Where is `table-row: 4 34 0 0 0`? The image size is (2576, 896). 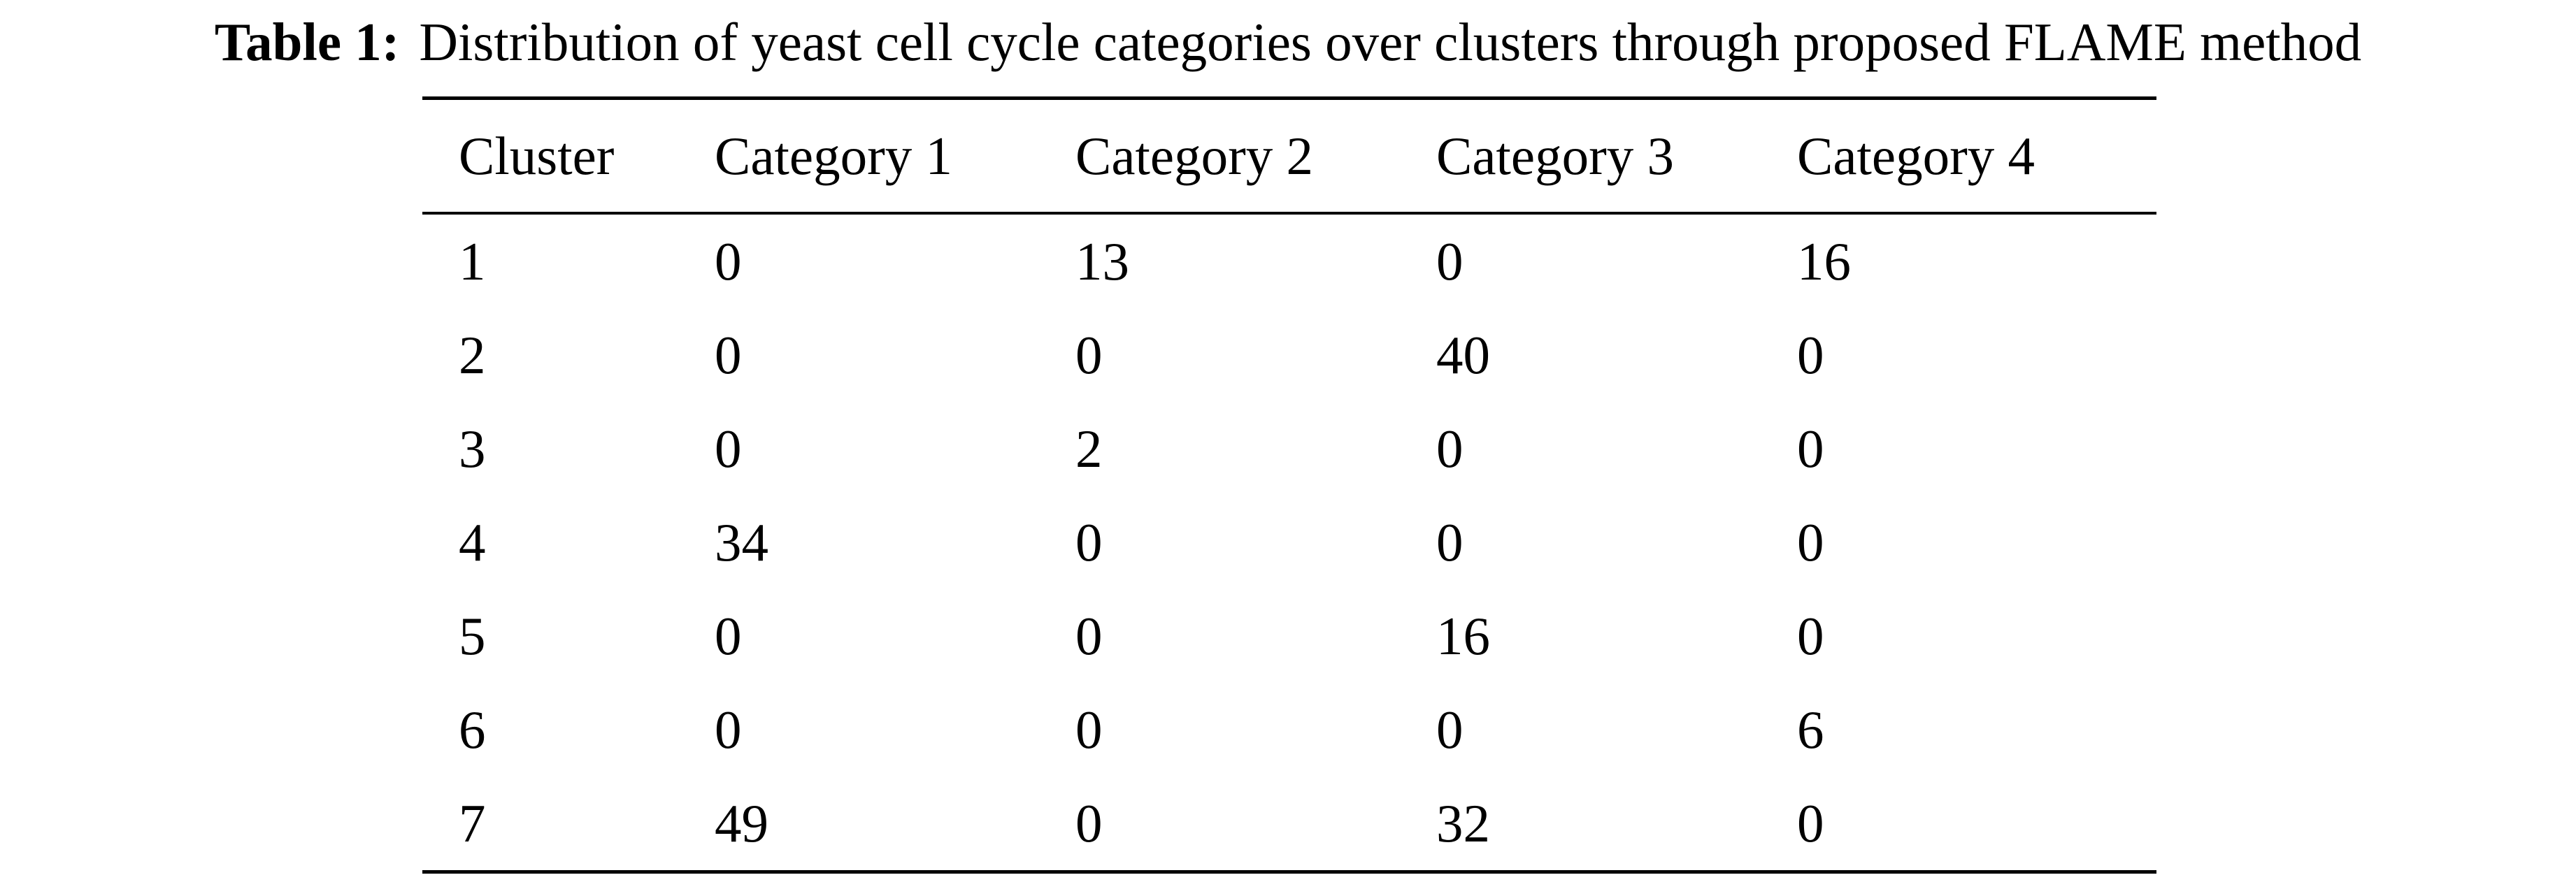 table-row: 4 34 0 0 0 is located at coordinates (1289, 542).